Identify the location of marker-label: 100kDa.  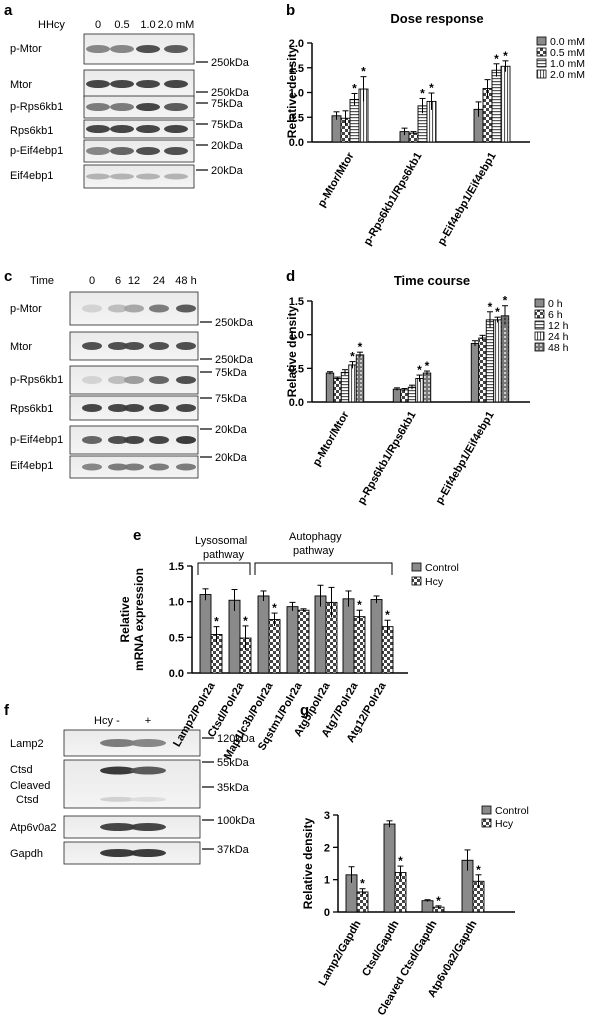
(236, 821).